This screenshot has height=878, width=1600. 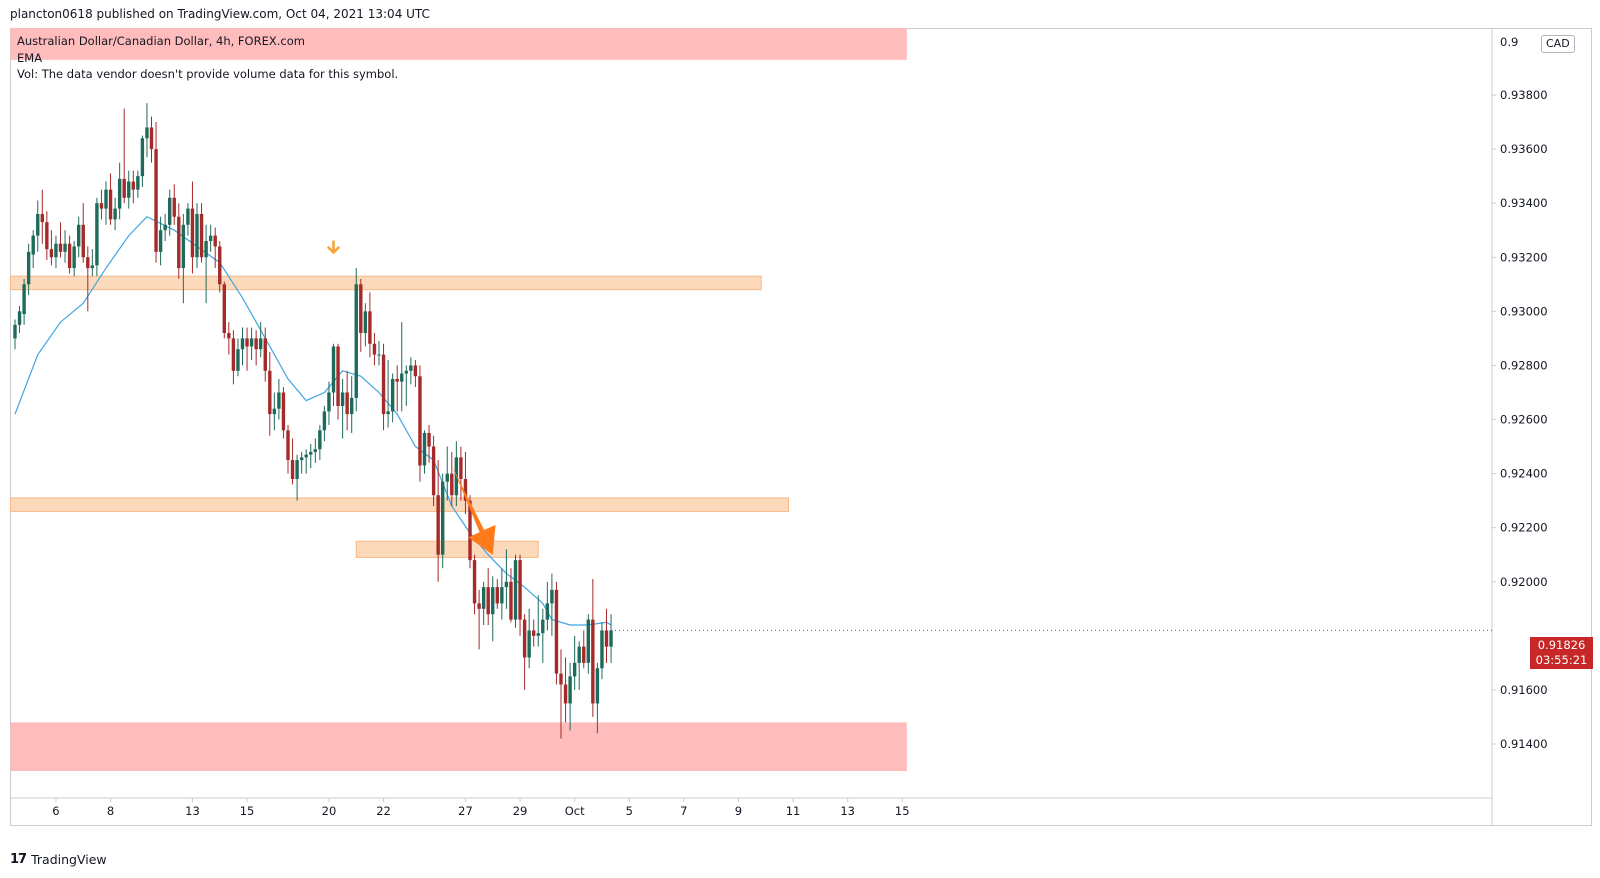 What do you see at coordinates (1558, 44) in the screenshot?
I see `currency-badge: CAD` at bounding box center [1558, 44].